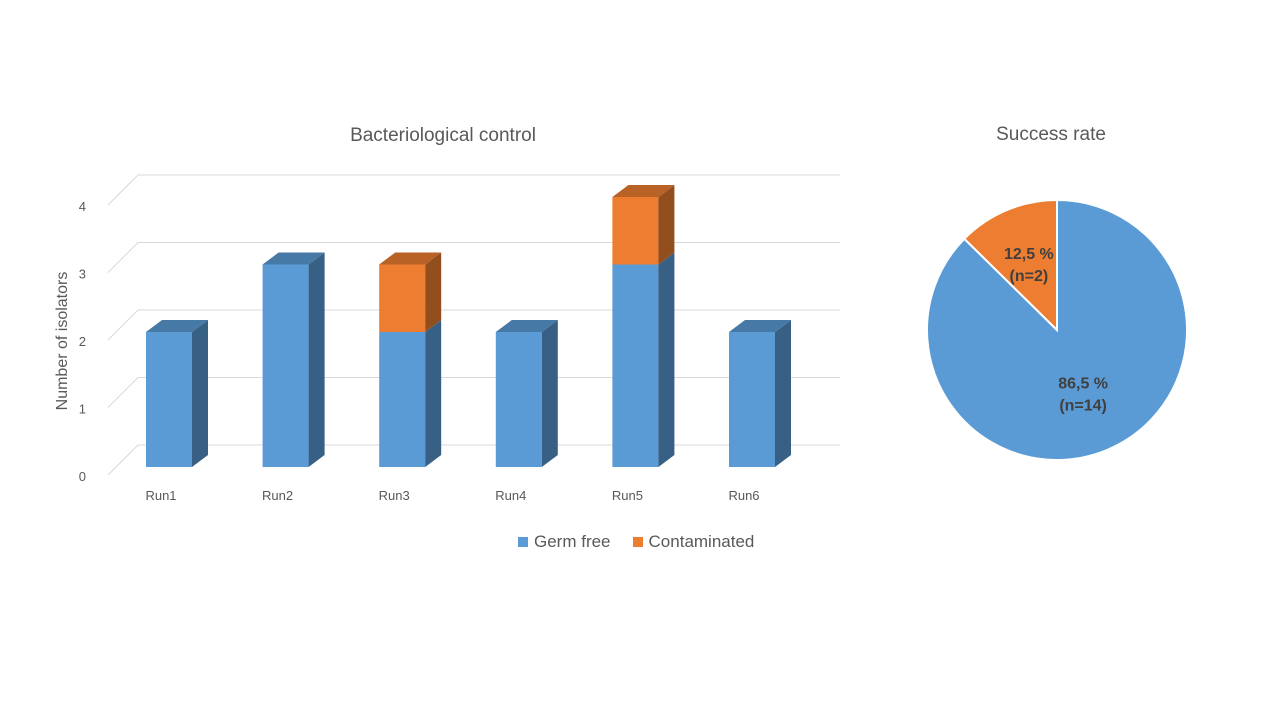 The height and width of the screenshot is (720, 1280). What do you see at coordinates (177, 326) in the screenshot?
I see `bar-top-run1` at bounding box center [177, 326].